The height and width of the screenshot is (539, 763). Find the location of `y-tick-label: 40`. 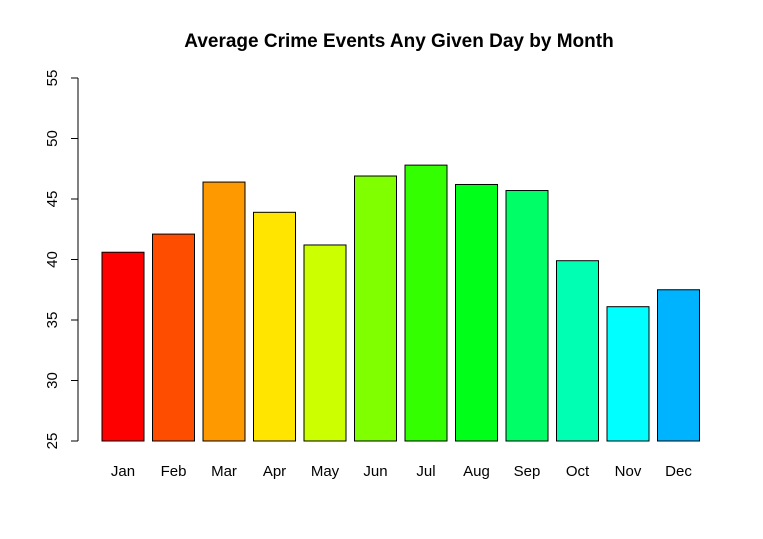

y-tick-label: 40 is located at coordinates (52, 259).